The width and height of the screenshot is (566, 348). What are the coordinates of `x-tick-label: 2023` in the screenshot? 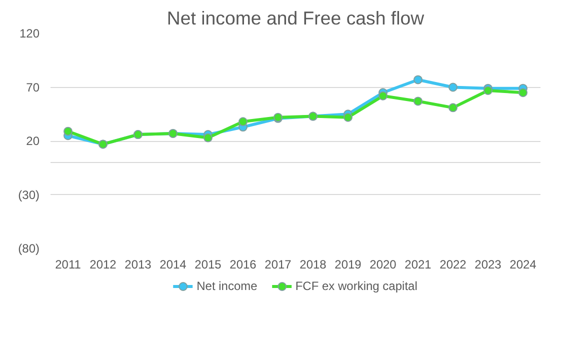 It's located at (488, 265).